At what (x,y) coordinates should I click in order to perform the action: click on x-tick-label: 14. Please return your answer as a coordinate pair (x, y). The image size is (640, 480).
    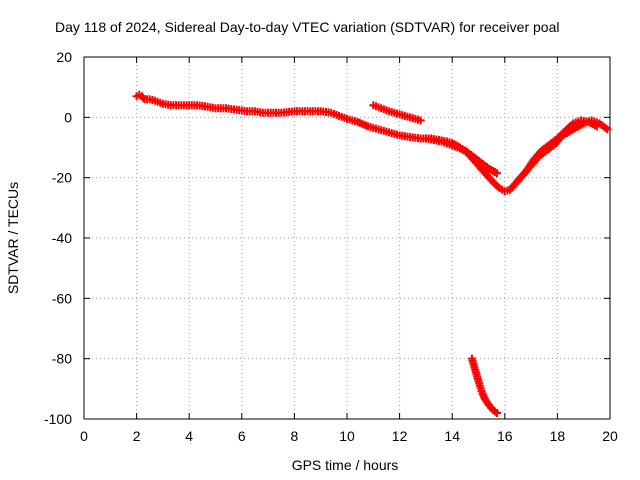
    Looking at the image, I should click on (452, 436).